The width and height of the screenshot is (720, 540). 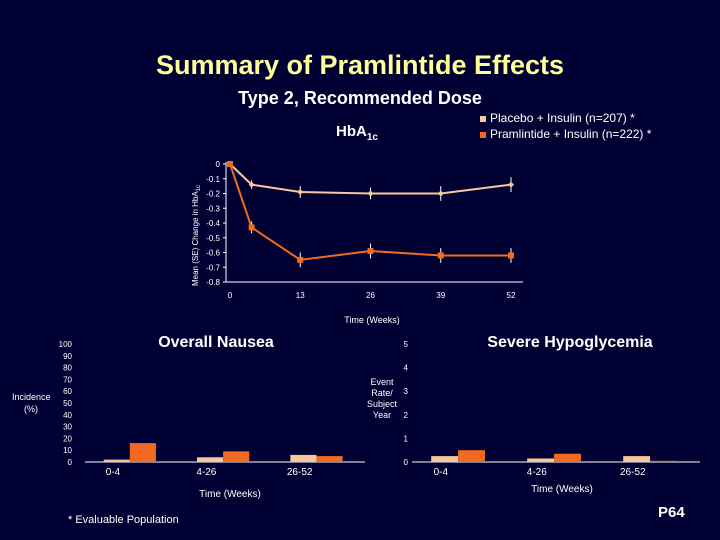 I want to click on line-chart-xtick-label: 39, so click(x=440, y=295).